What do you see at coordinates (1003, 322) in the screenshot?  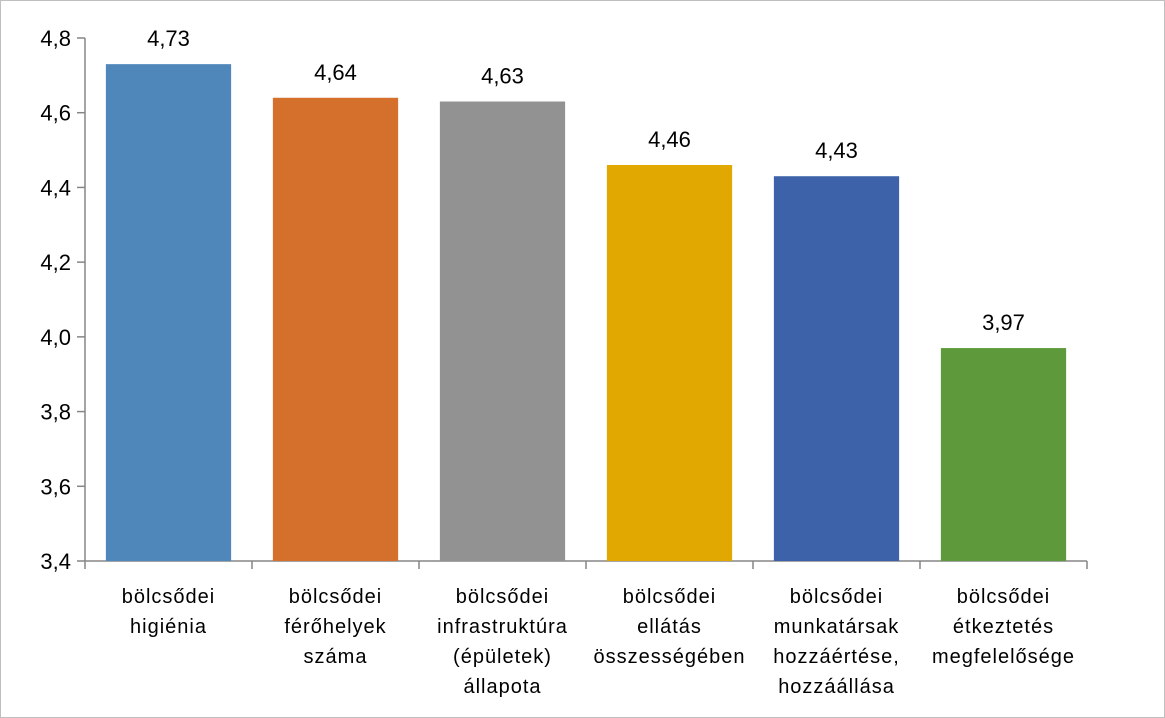 I see `data-label: 3,97` at bounding box center [1003, 322].